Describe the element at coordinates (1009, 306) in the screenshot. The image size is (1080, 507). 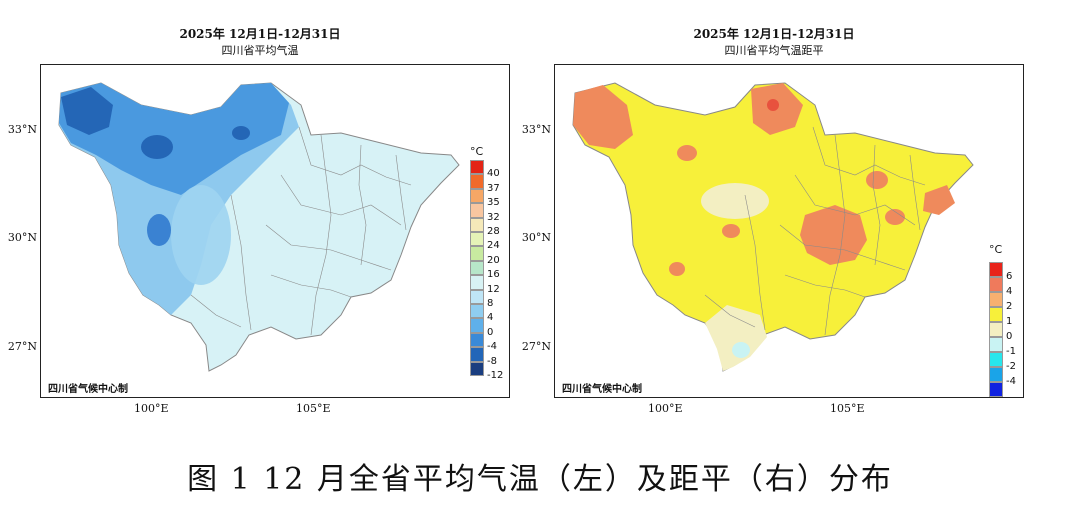
I see `legend-label: 2` at that location.